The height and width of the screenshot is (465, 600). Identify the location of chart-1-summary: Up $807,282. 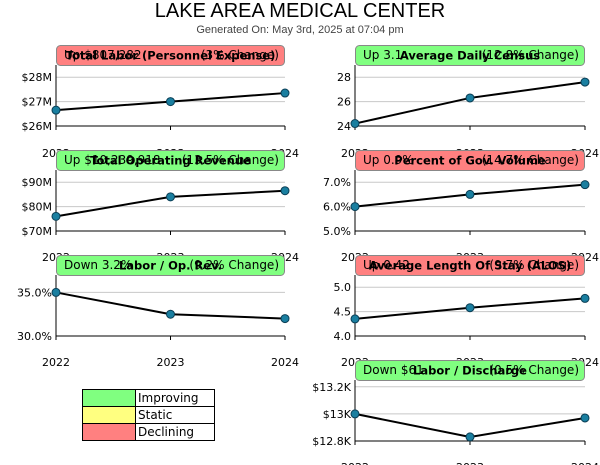
(102, 55).